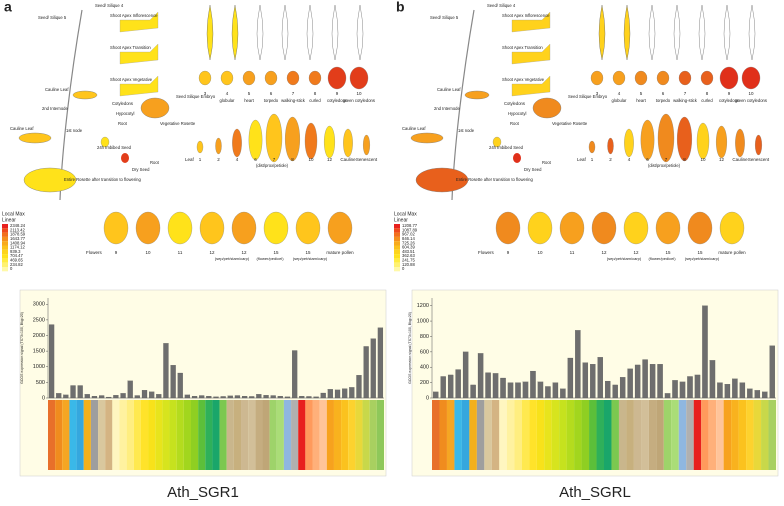  What do you see at coordinates (447, 108) in the screenshot?
I see `organ-label: 2nd Internode` at bounding box center [447, 108].